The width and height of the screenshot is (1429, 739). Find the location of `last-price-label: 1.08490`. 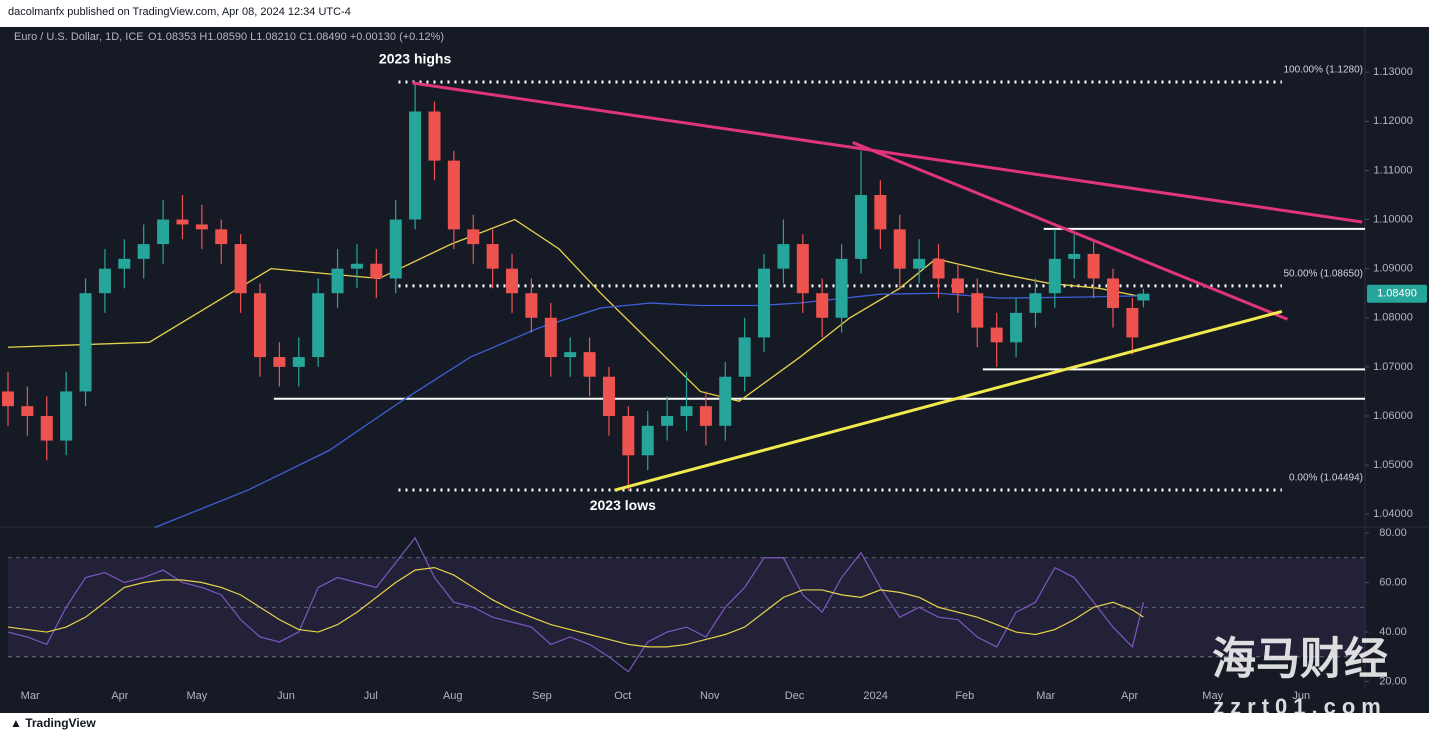

last-price-label: 1.08490 is located at coordinates (1397, 294).